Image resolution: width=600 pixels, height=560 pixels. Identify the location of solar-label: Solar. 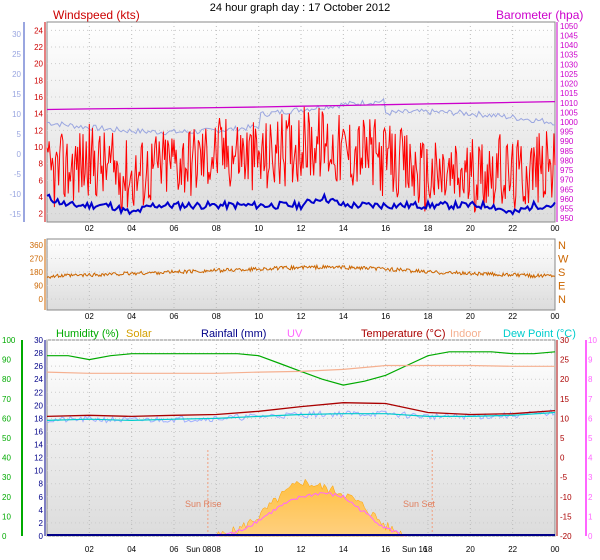
(139, 334).